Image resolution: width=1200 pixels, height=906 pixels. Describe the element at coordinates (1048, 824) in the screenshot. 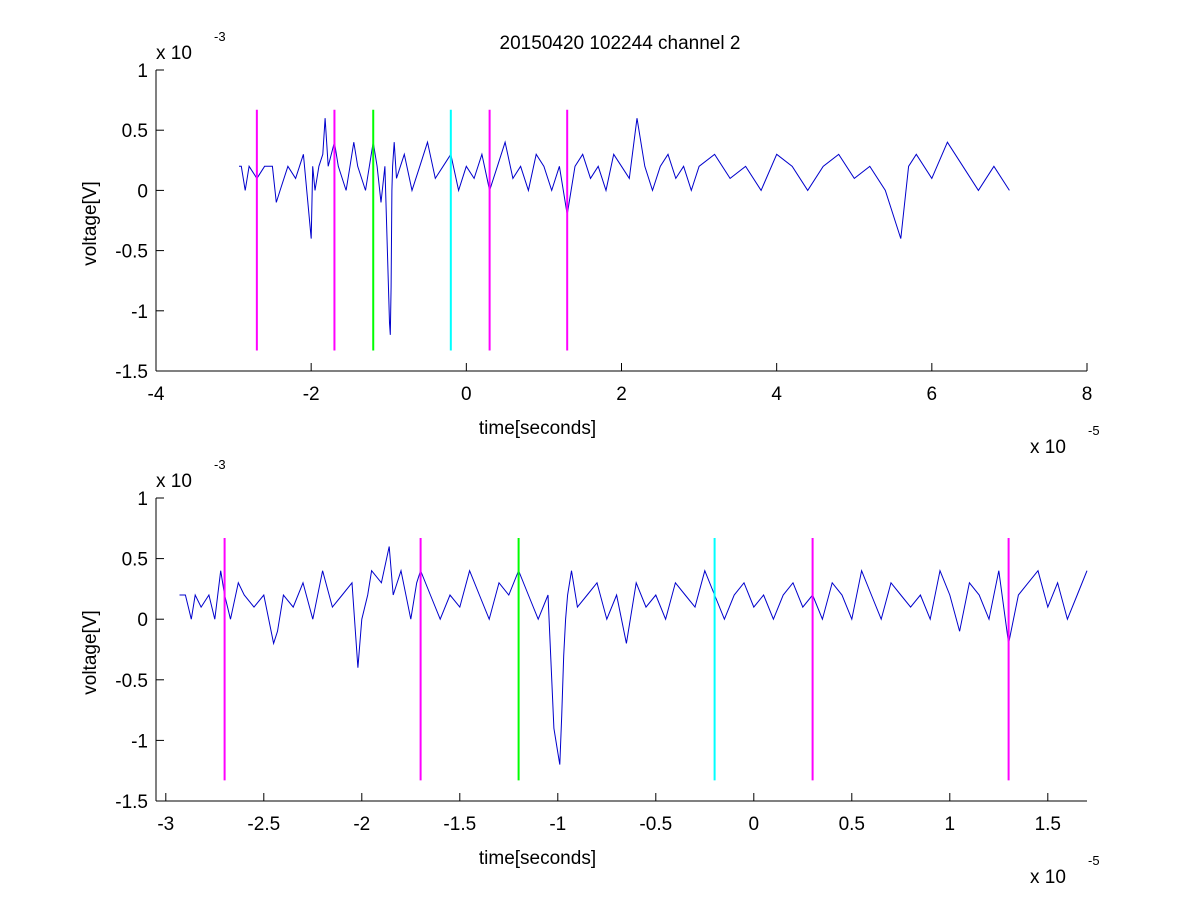

I see `x-tick-label: 1.5` at that location.